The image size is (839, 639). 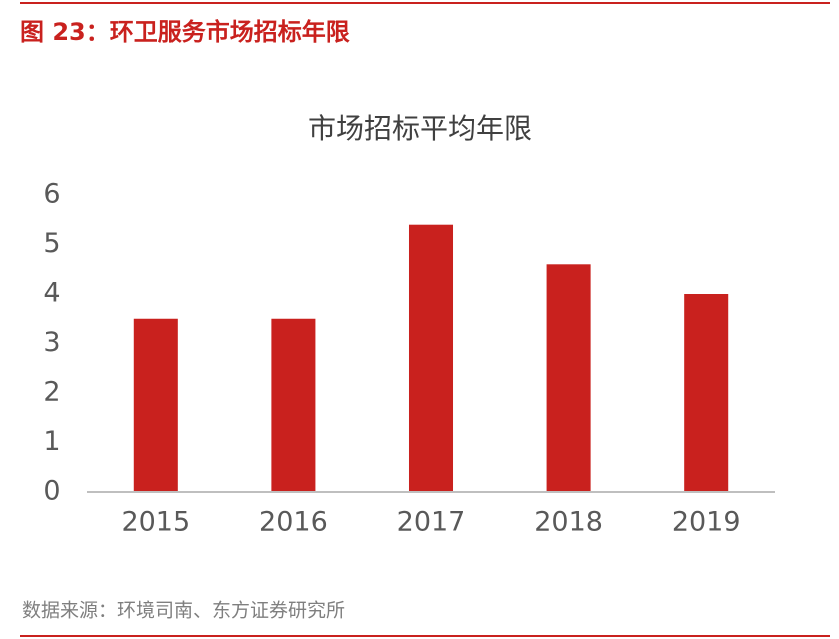 I want to click on figure-title: 图 23：环卫服务市场招标年限, so click(x=185, y=32).